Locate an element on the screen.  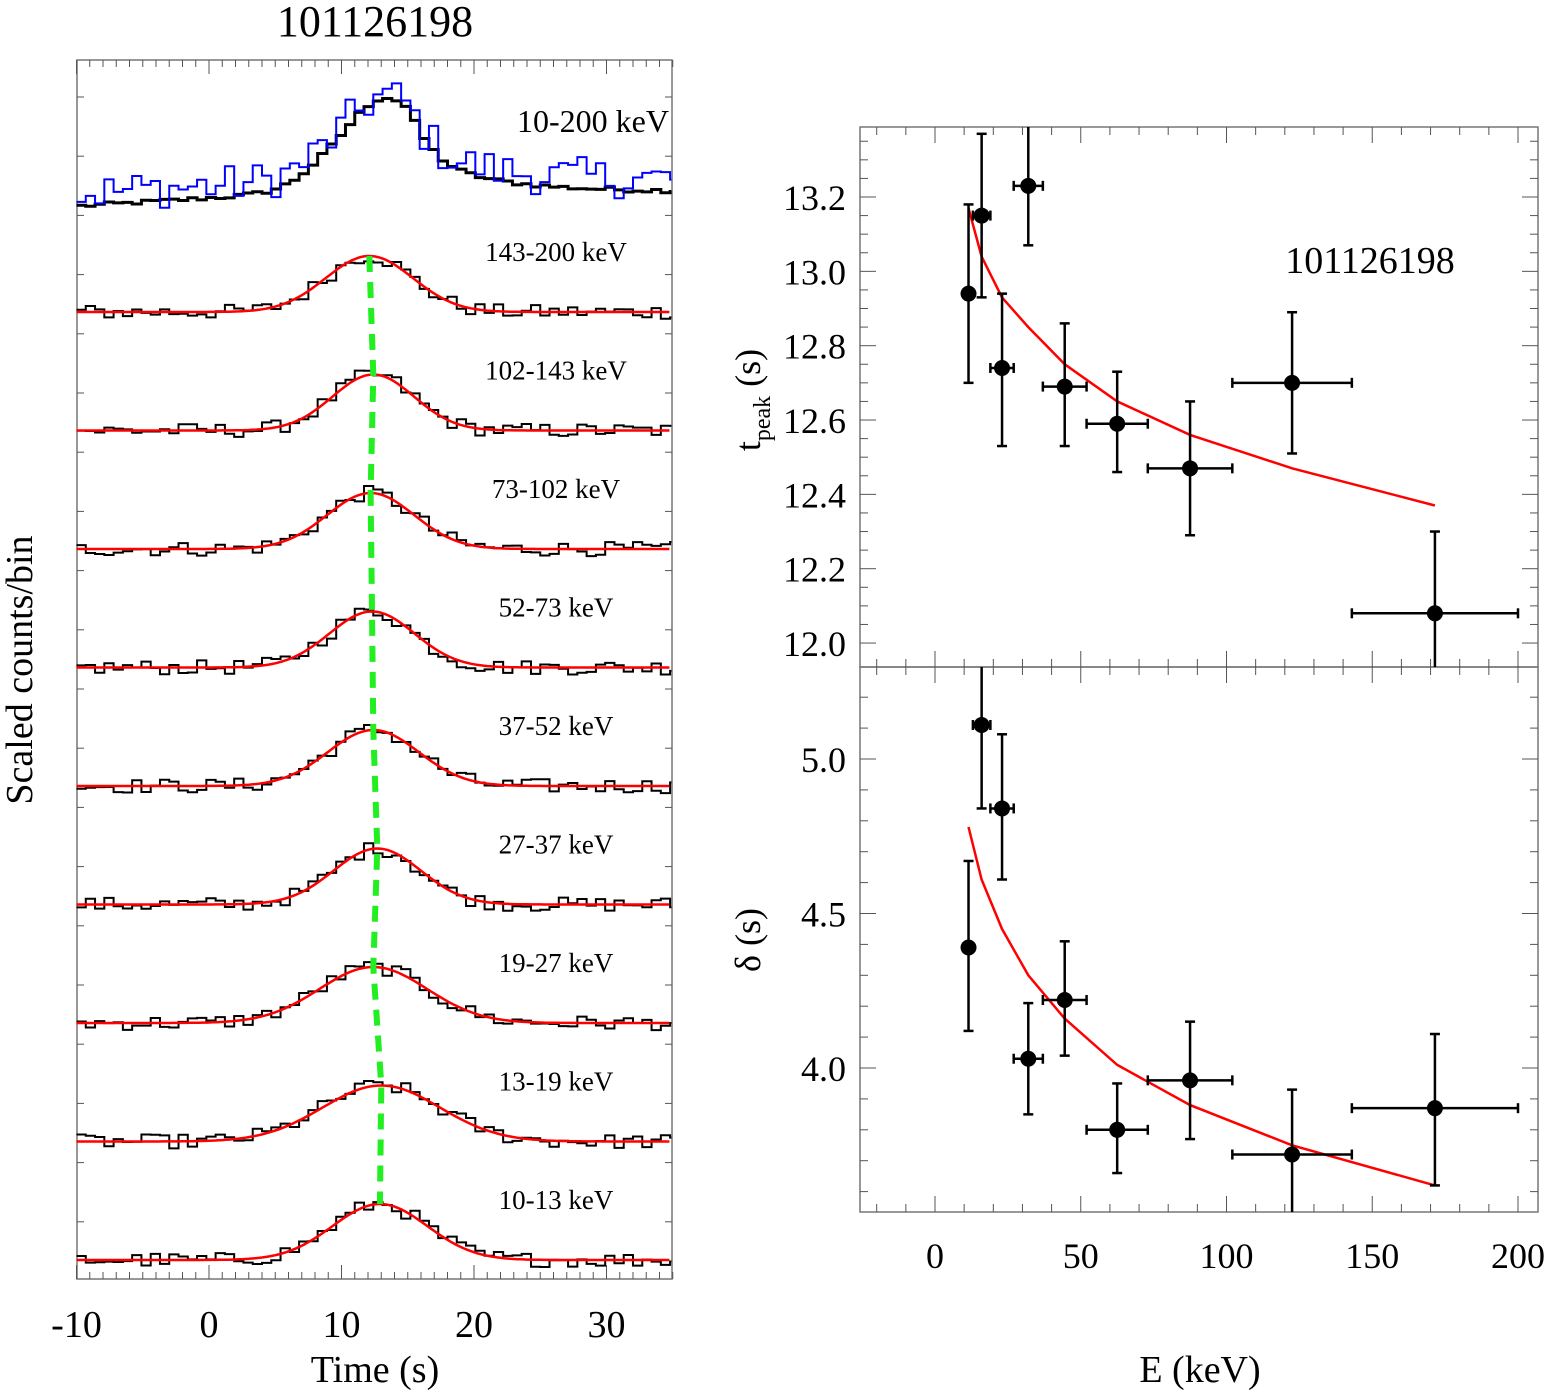
y-tick-label: 13.0 is located at coordinates (814, 272).